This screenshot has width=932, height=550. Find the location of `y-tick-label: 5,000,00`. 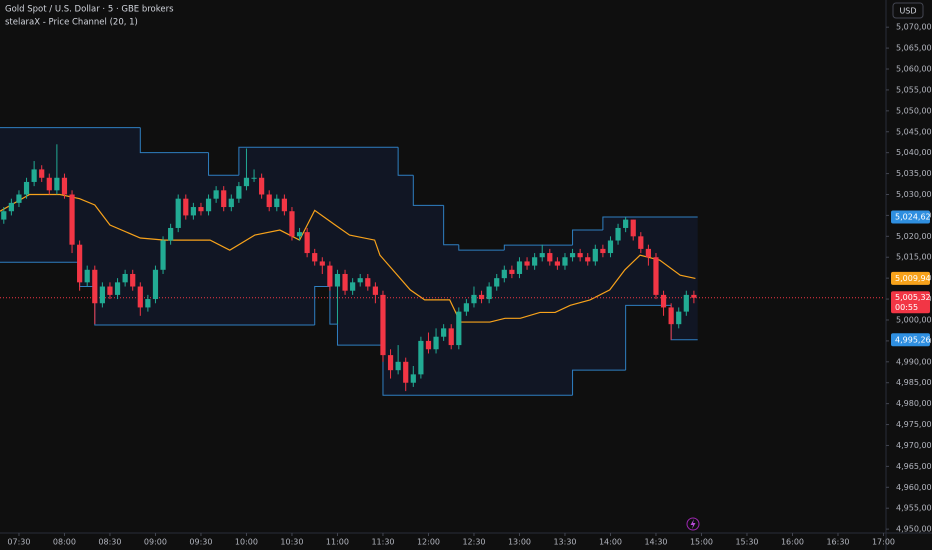

y-tick-label: 5,000,00 is located at coordinates (914, 319).